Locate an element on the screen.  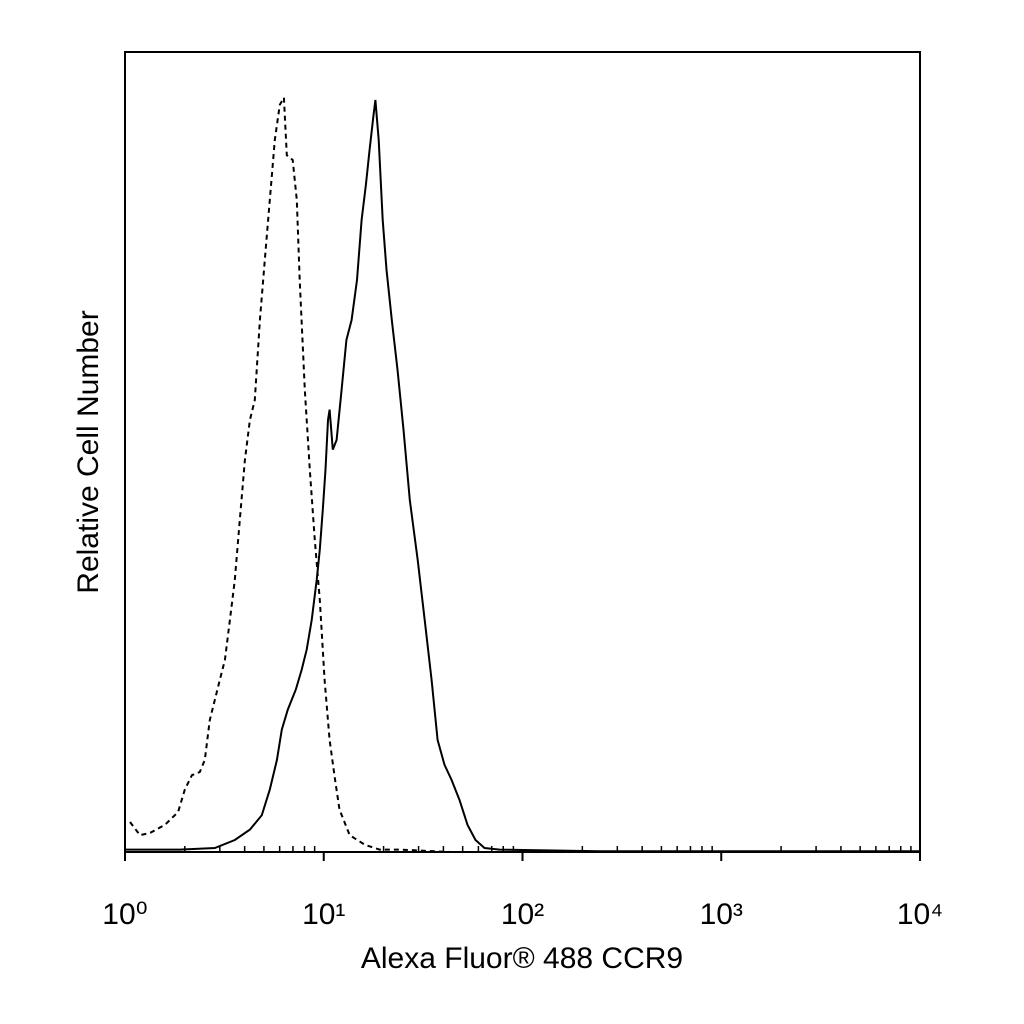
x-tick-label: 10⁰ is located at coordinates (124, 914).